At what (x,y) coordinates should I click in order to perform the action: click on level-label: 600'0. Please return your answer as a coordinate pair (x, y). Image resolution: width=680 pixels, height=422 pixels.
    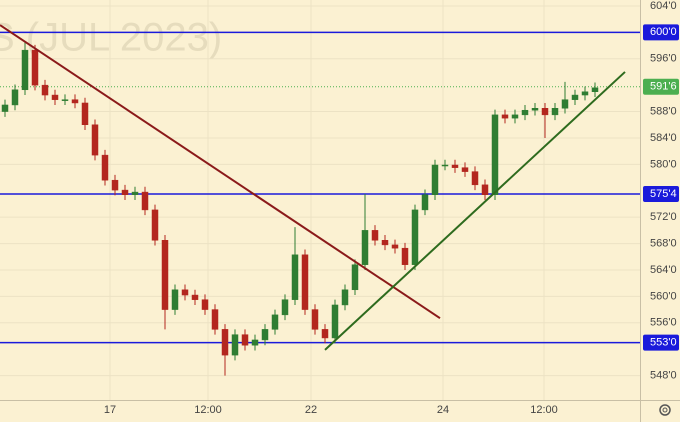
    Looking at the image, I should click on (663, 32).